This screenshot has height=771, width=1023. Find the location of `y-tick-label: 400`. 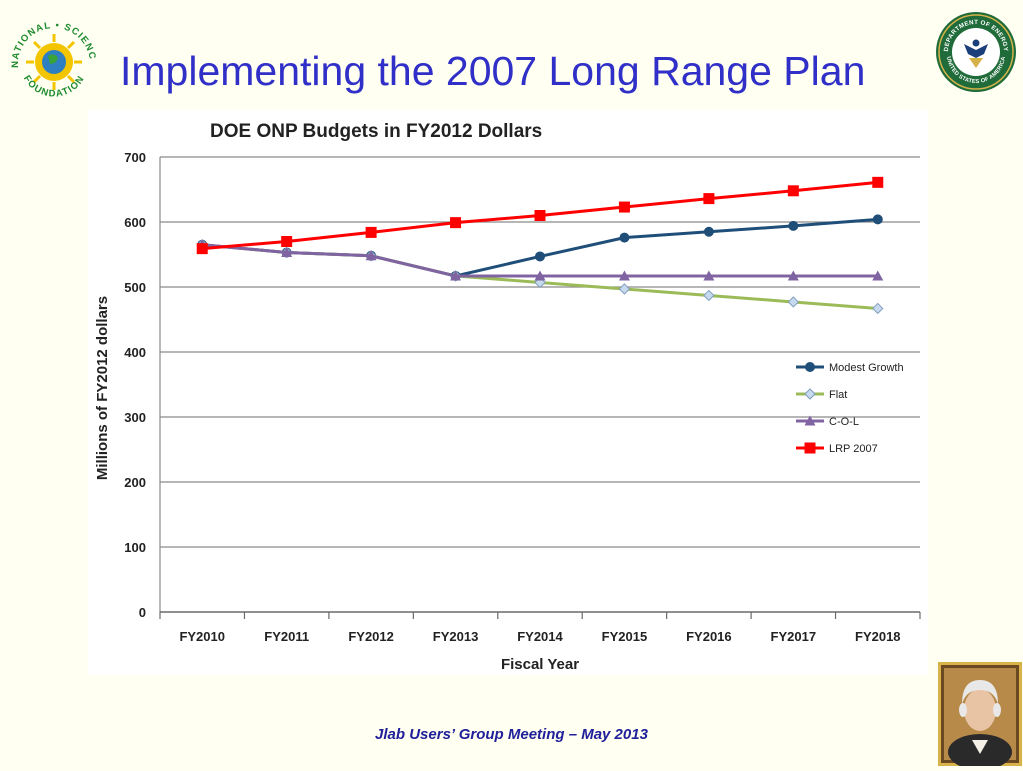

y-tick-label: 400 is located at coordinates (135, 352).